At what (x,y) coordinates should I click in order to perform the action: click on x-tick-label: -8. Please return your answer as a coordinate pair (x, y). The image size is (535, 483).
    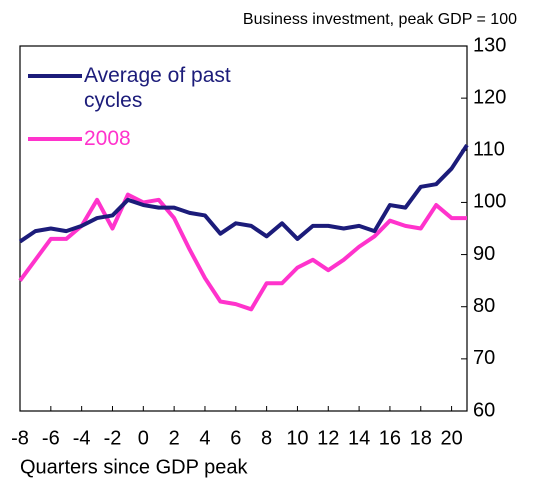
    Looking at the image, I should click on (20, 438).